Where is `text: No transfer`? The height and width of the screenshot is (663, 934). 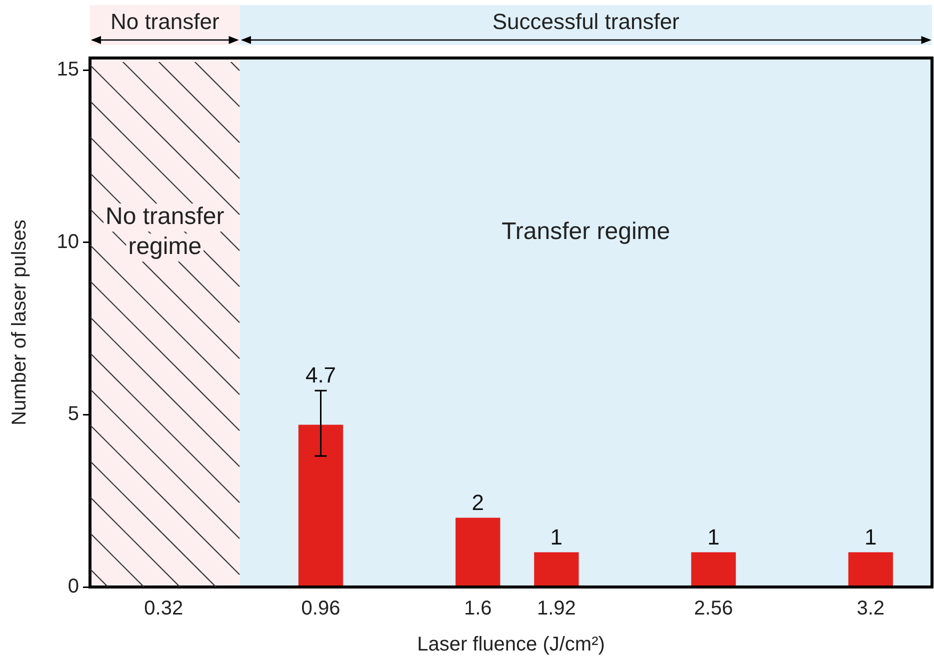 text: No transfer is located at coordinates (165, 25).